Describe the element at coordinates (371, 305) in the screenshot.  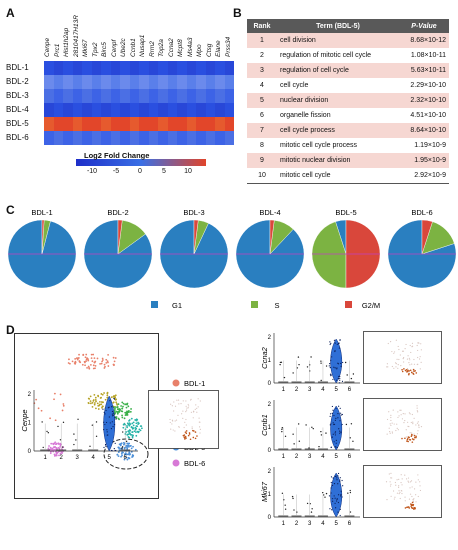
I see `legend-label: G2/M` at that location.